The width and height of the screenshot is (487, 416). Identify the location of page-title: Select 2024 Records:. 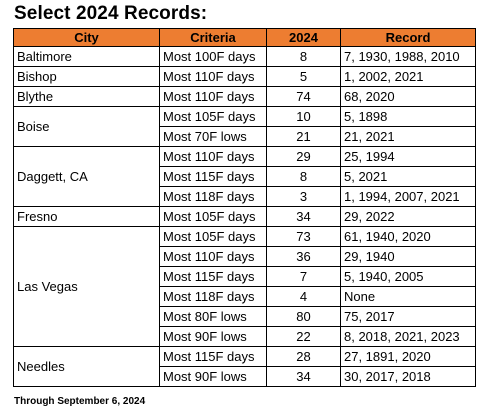
(111, 13).